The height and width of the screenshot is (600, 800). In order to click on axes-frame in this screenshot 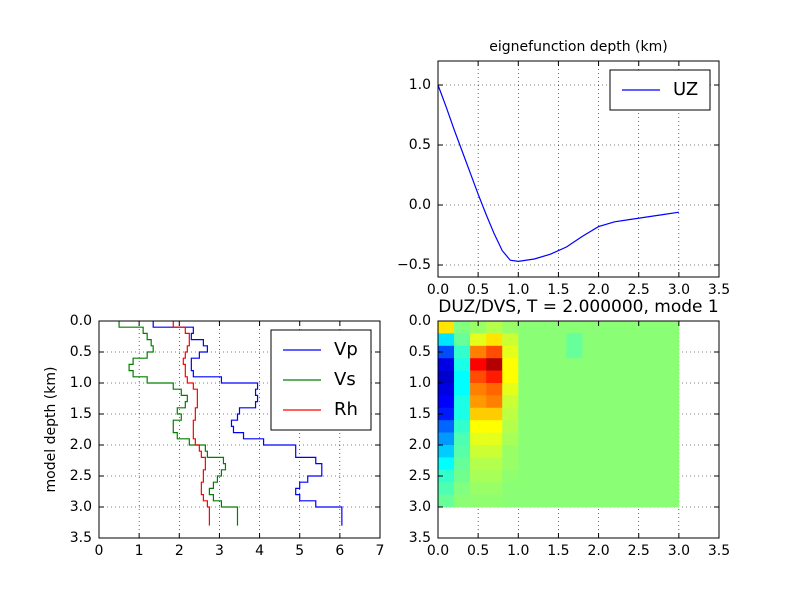, I will do `click(578, 429)`.